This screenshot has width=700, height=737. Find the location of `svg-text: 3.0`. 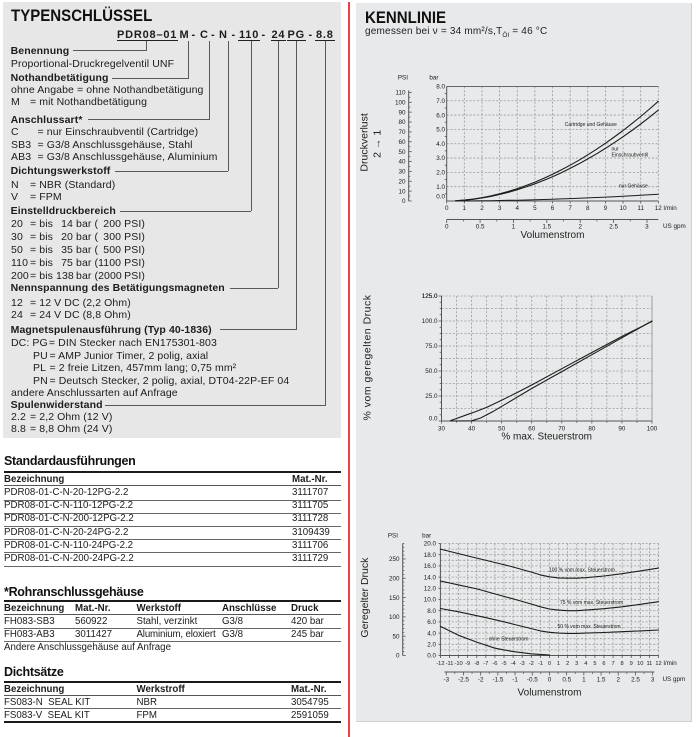

svg-text: 3.0 is located at coordinates (440, 158).